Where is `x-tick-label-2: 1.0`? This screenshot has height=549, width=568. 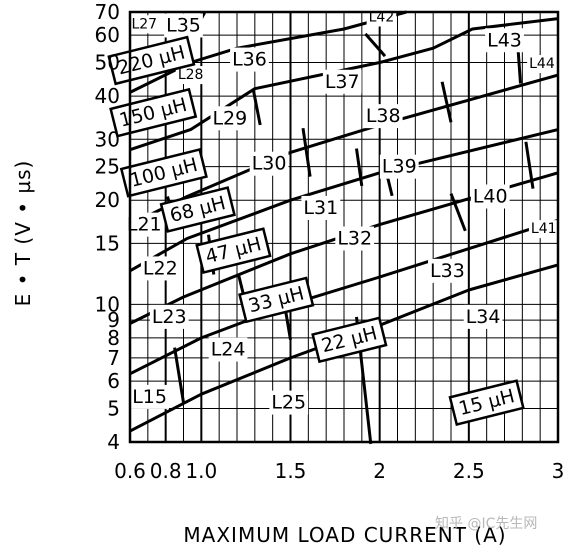 x-tick-label-2: 1.0 is located at coordinates (201, 471).